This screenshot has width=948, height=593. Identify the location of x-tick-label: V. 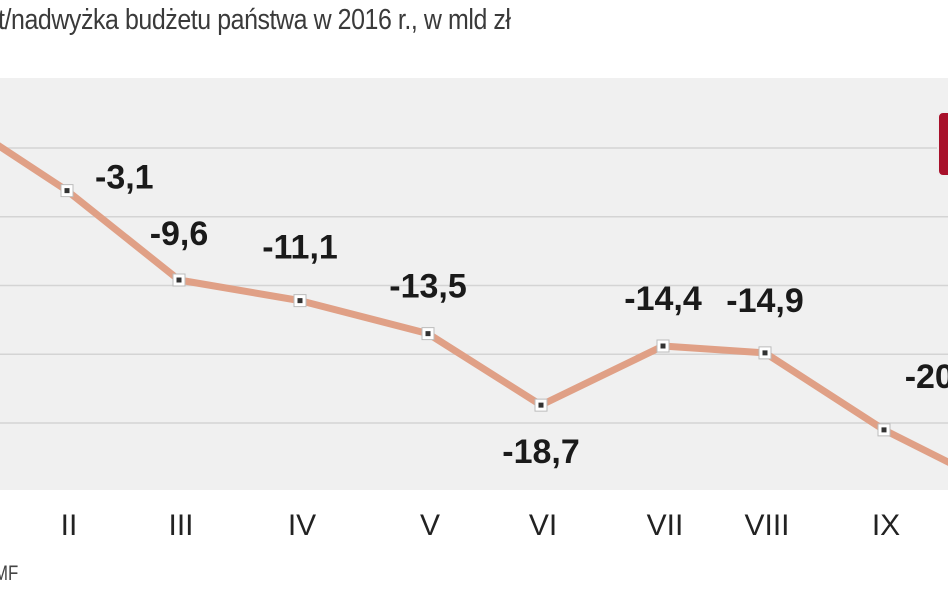
(430, 525).